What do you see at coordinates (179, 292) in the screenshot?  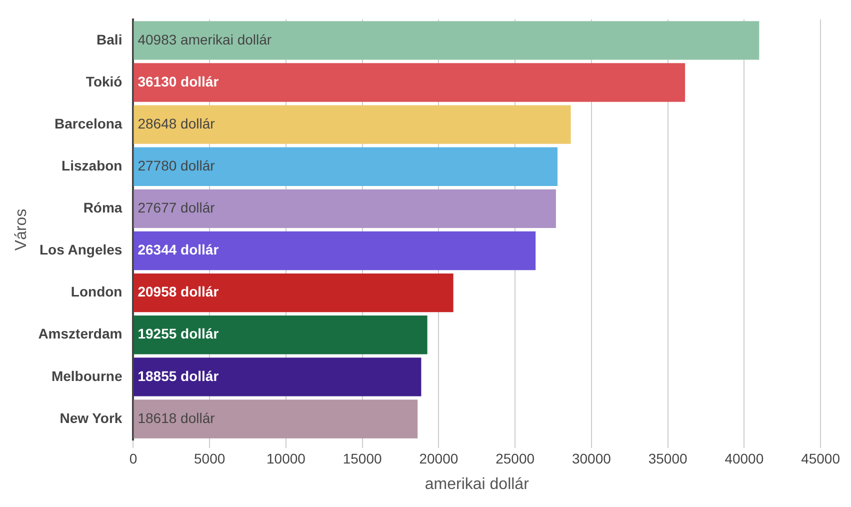 I see `data-label: 20958 dollár` at bounding box center [179, 292].